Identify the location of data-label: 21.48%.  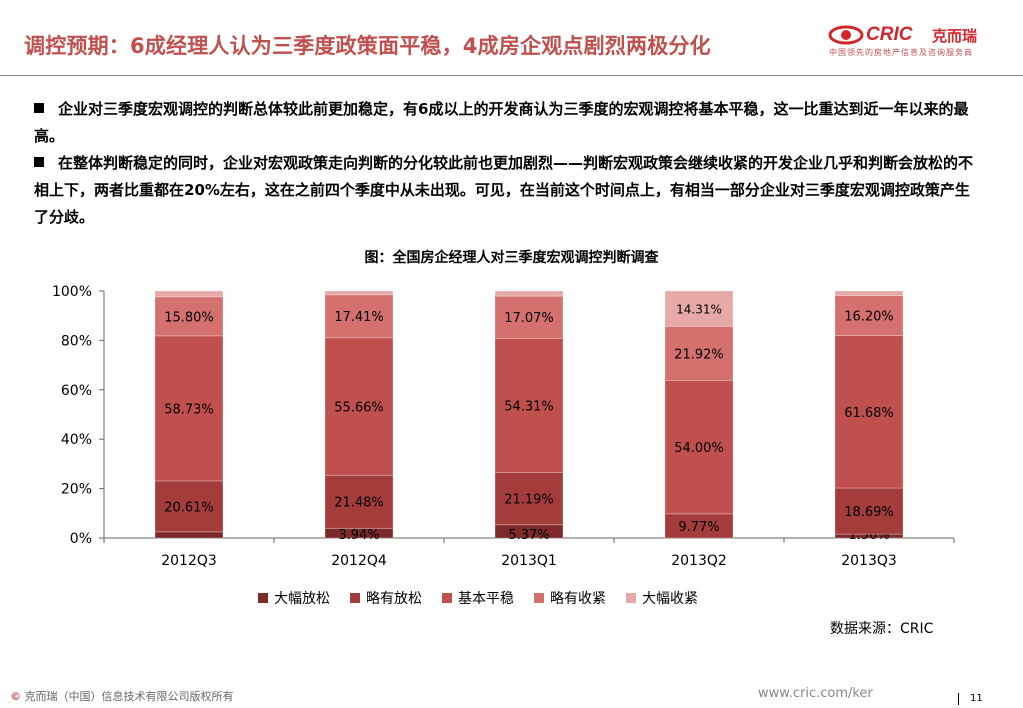
(359, 503).